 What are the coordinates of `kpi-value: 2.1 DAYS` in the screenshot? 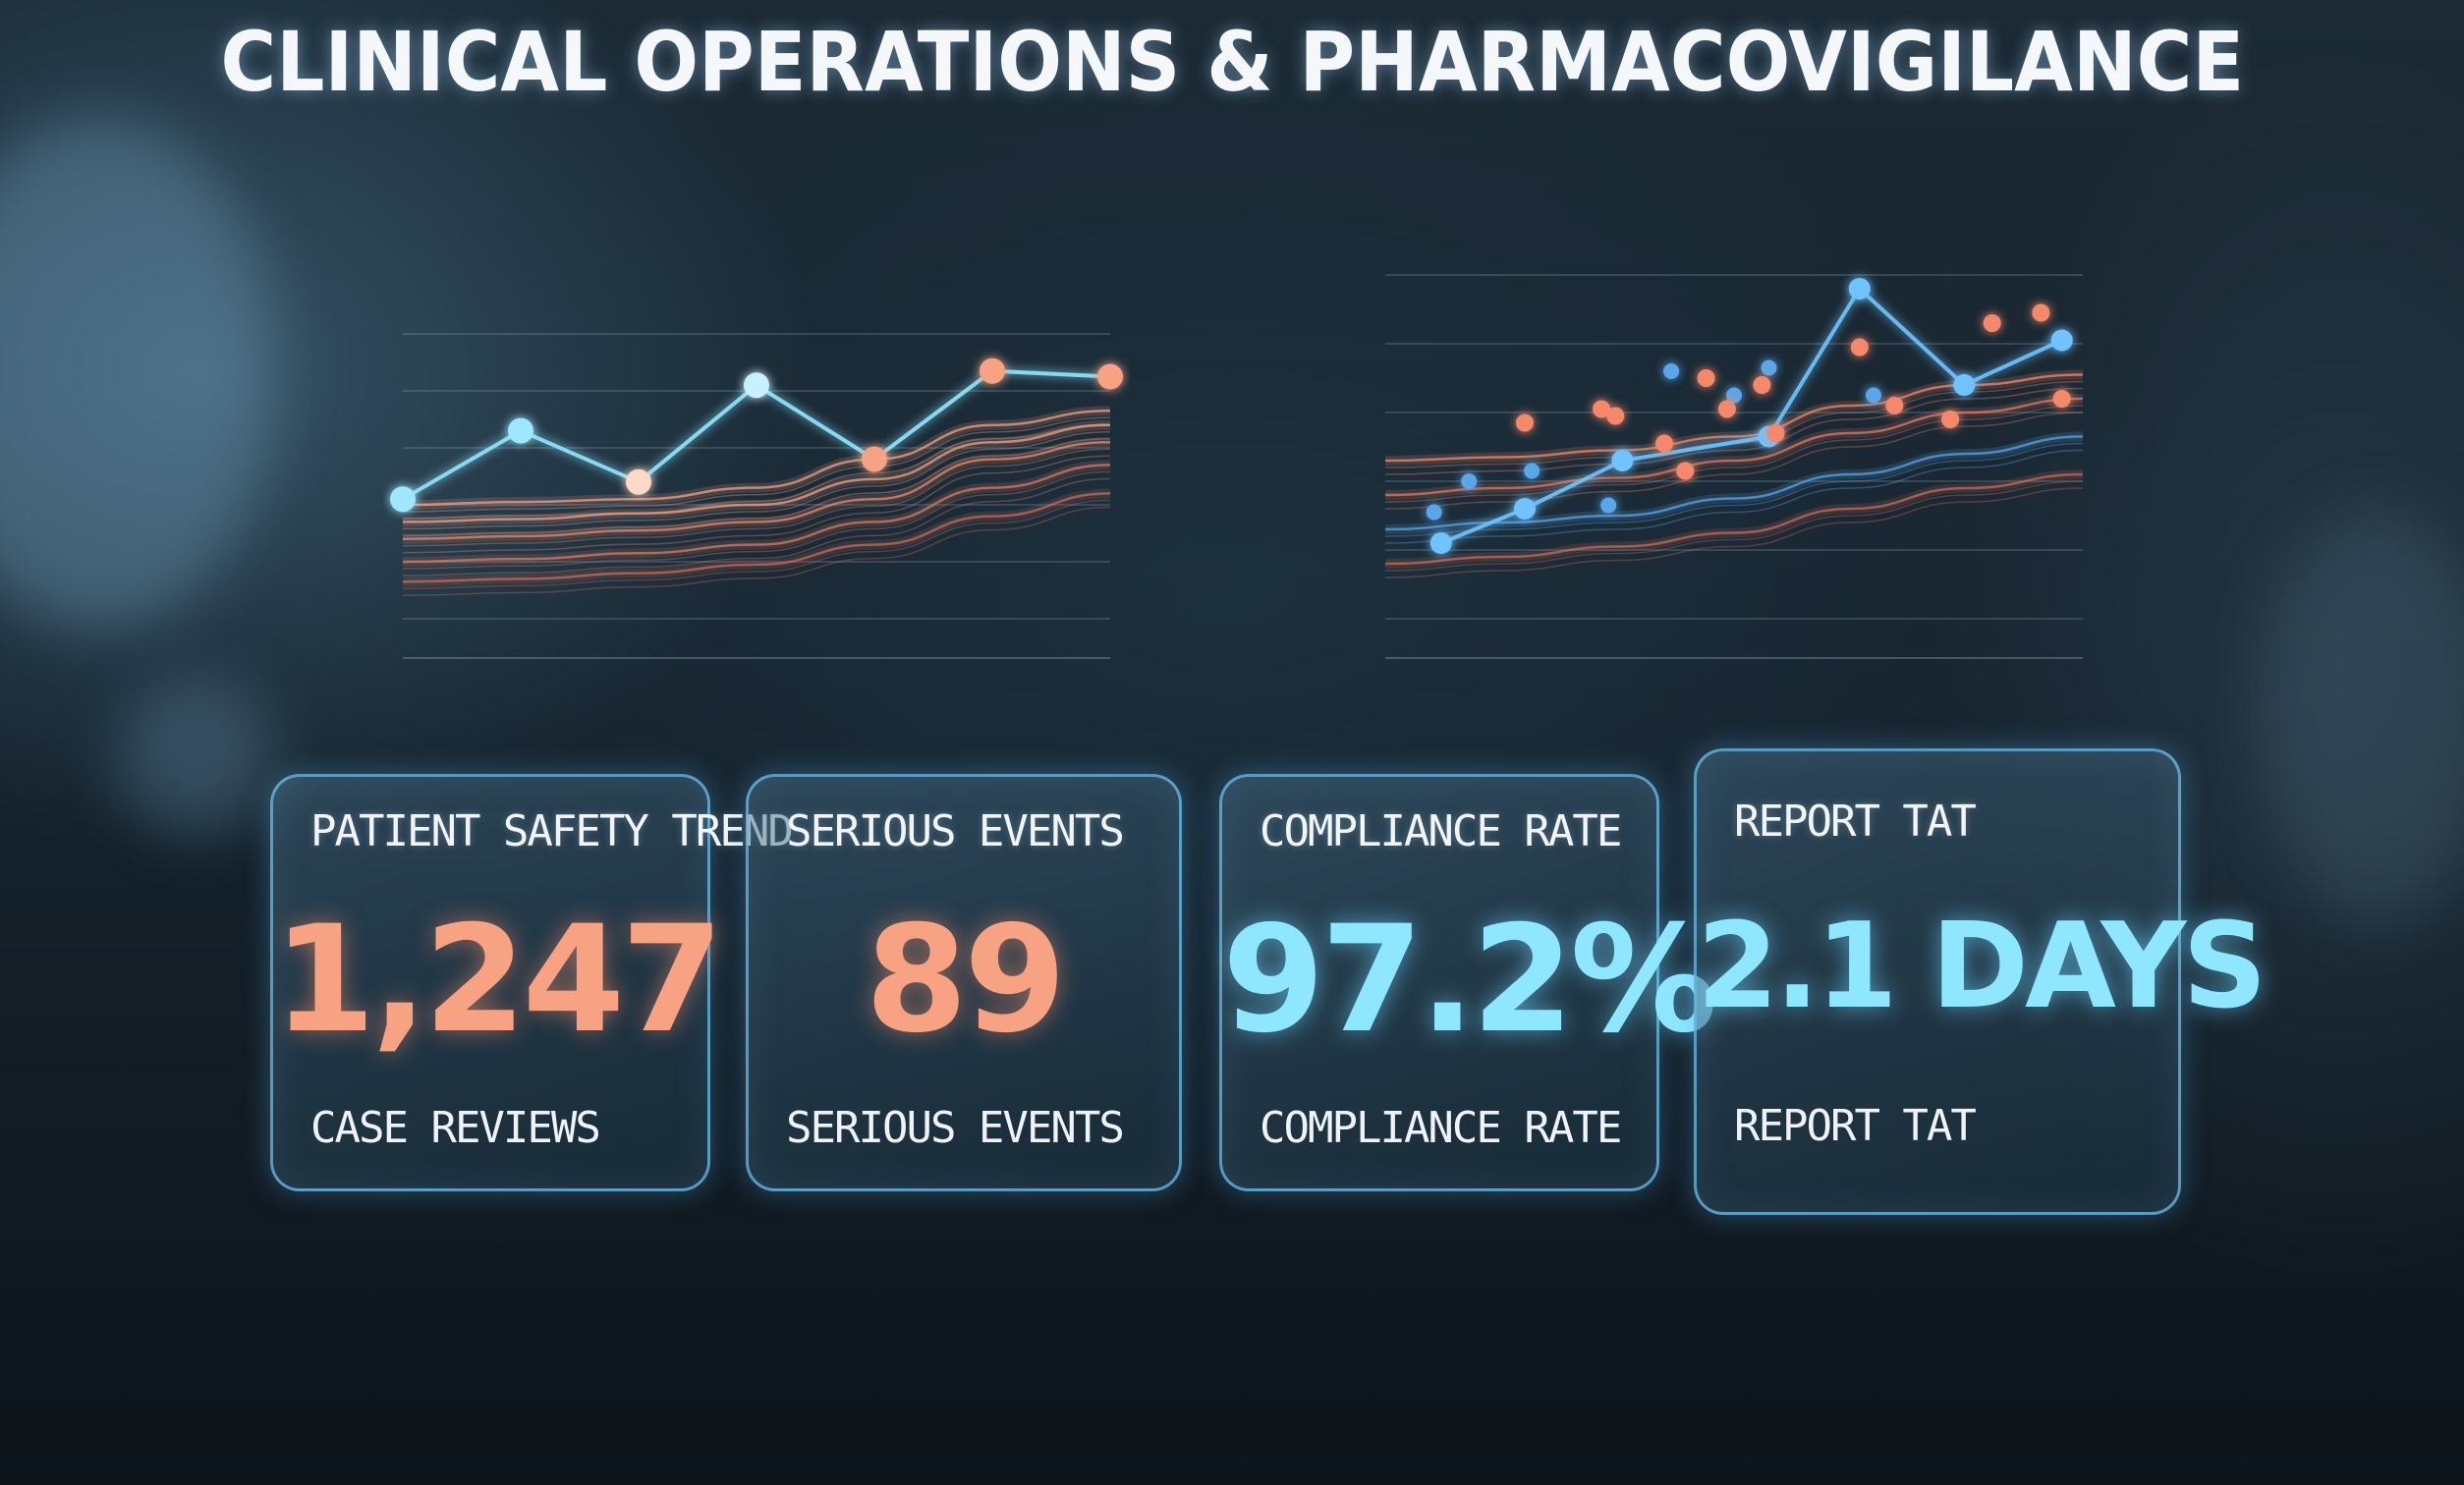 It's located at (1982, 967).